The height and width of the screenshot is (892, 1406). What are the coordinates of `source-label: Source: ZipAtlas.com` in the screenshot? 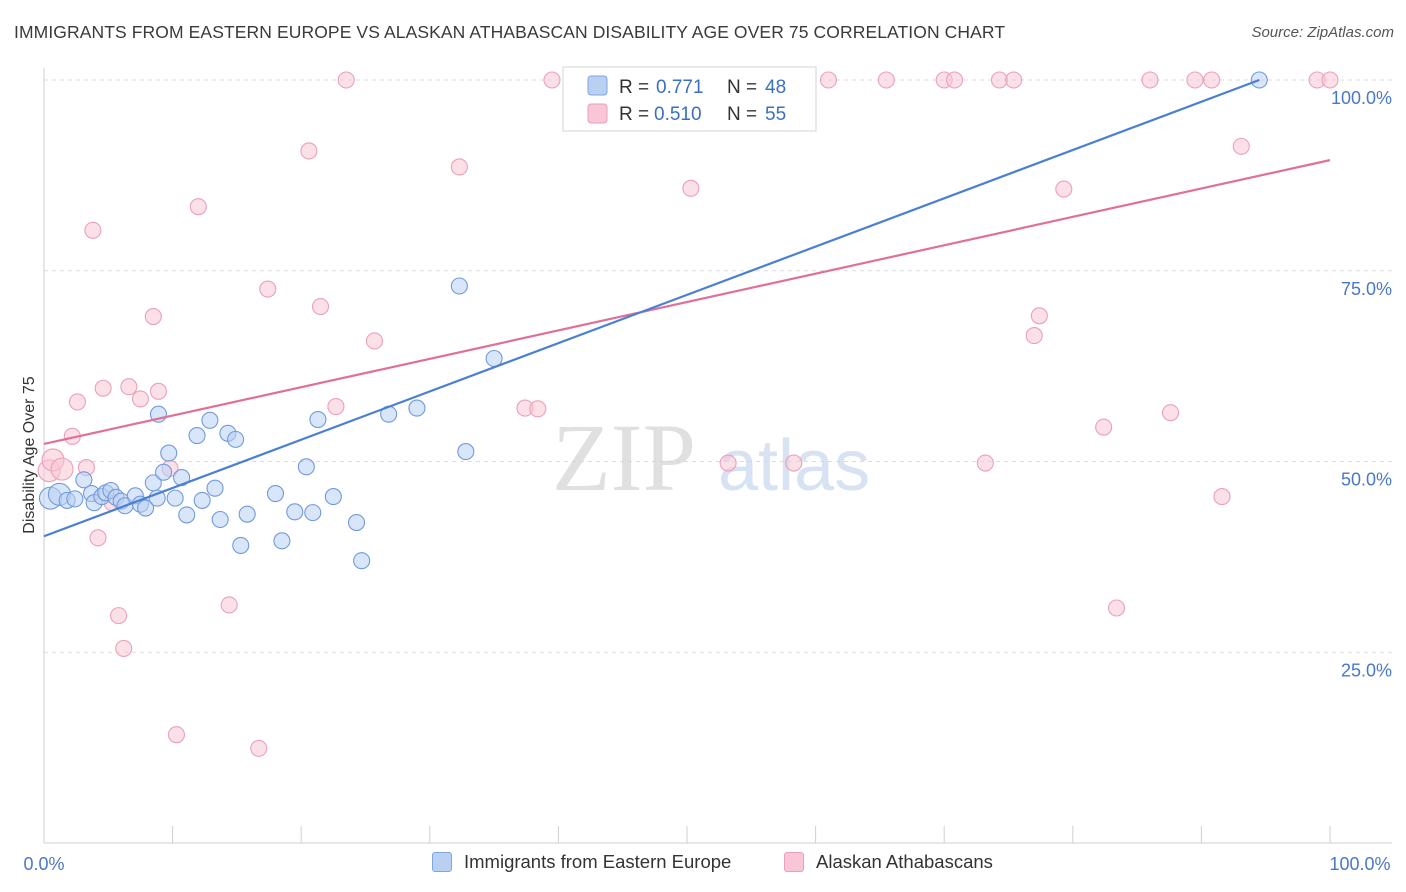 It's located at (1322, 32).